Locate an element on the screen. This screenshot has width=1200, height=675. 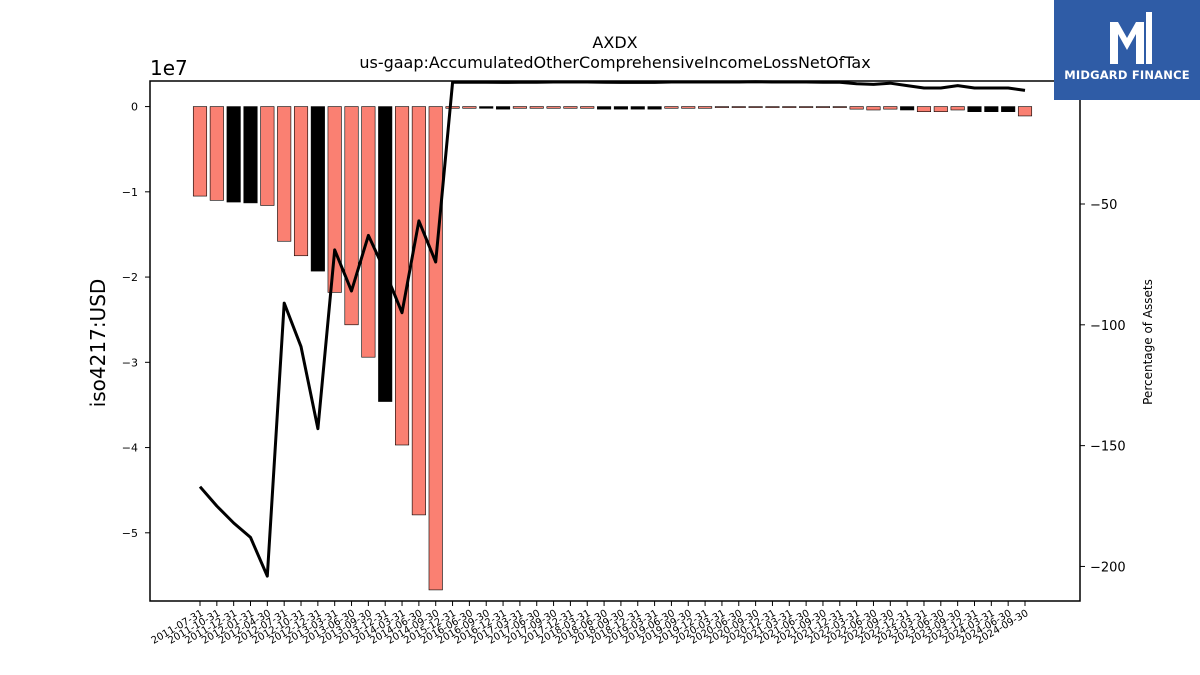
y-tick-label: −5 is located at coordinates (130, 533).